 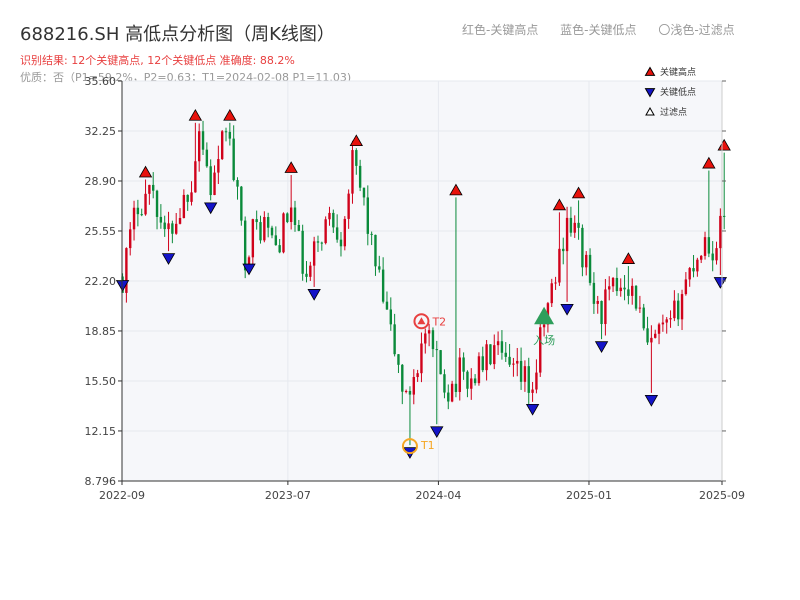 I want to click on y-tick-label: 12.15, so click(x=101, y=431).